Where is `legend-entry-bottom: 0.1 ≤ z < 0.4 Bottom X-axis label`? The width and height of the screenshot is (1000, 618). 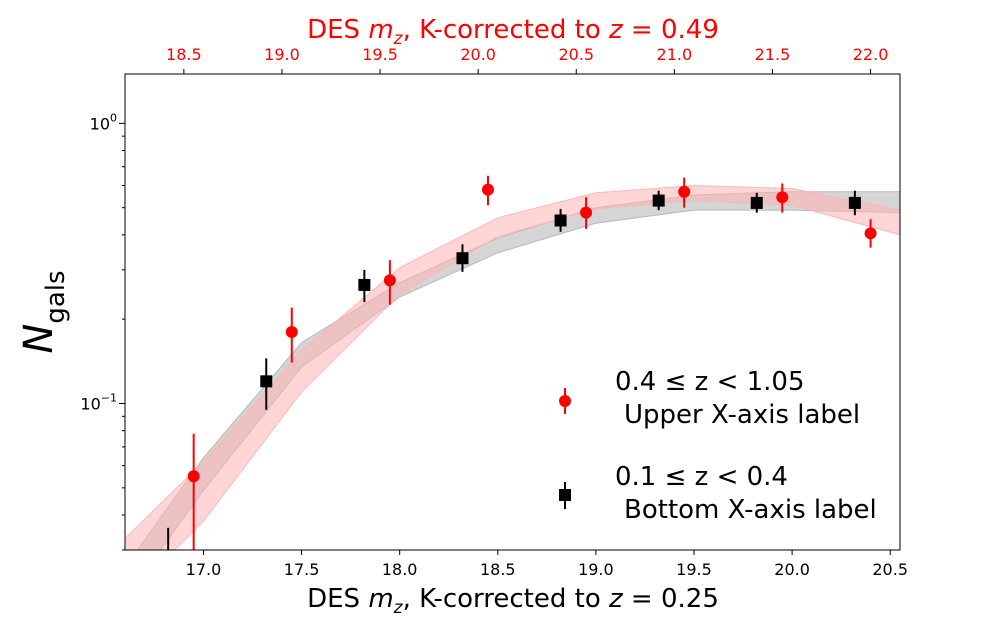
legend-entry-bottom: 0.1 ≤ z < 0.4 Bottom X-axis label is located at coordinates (718, 493).